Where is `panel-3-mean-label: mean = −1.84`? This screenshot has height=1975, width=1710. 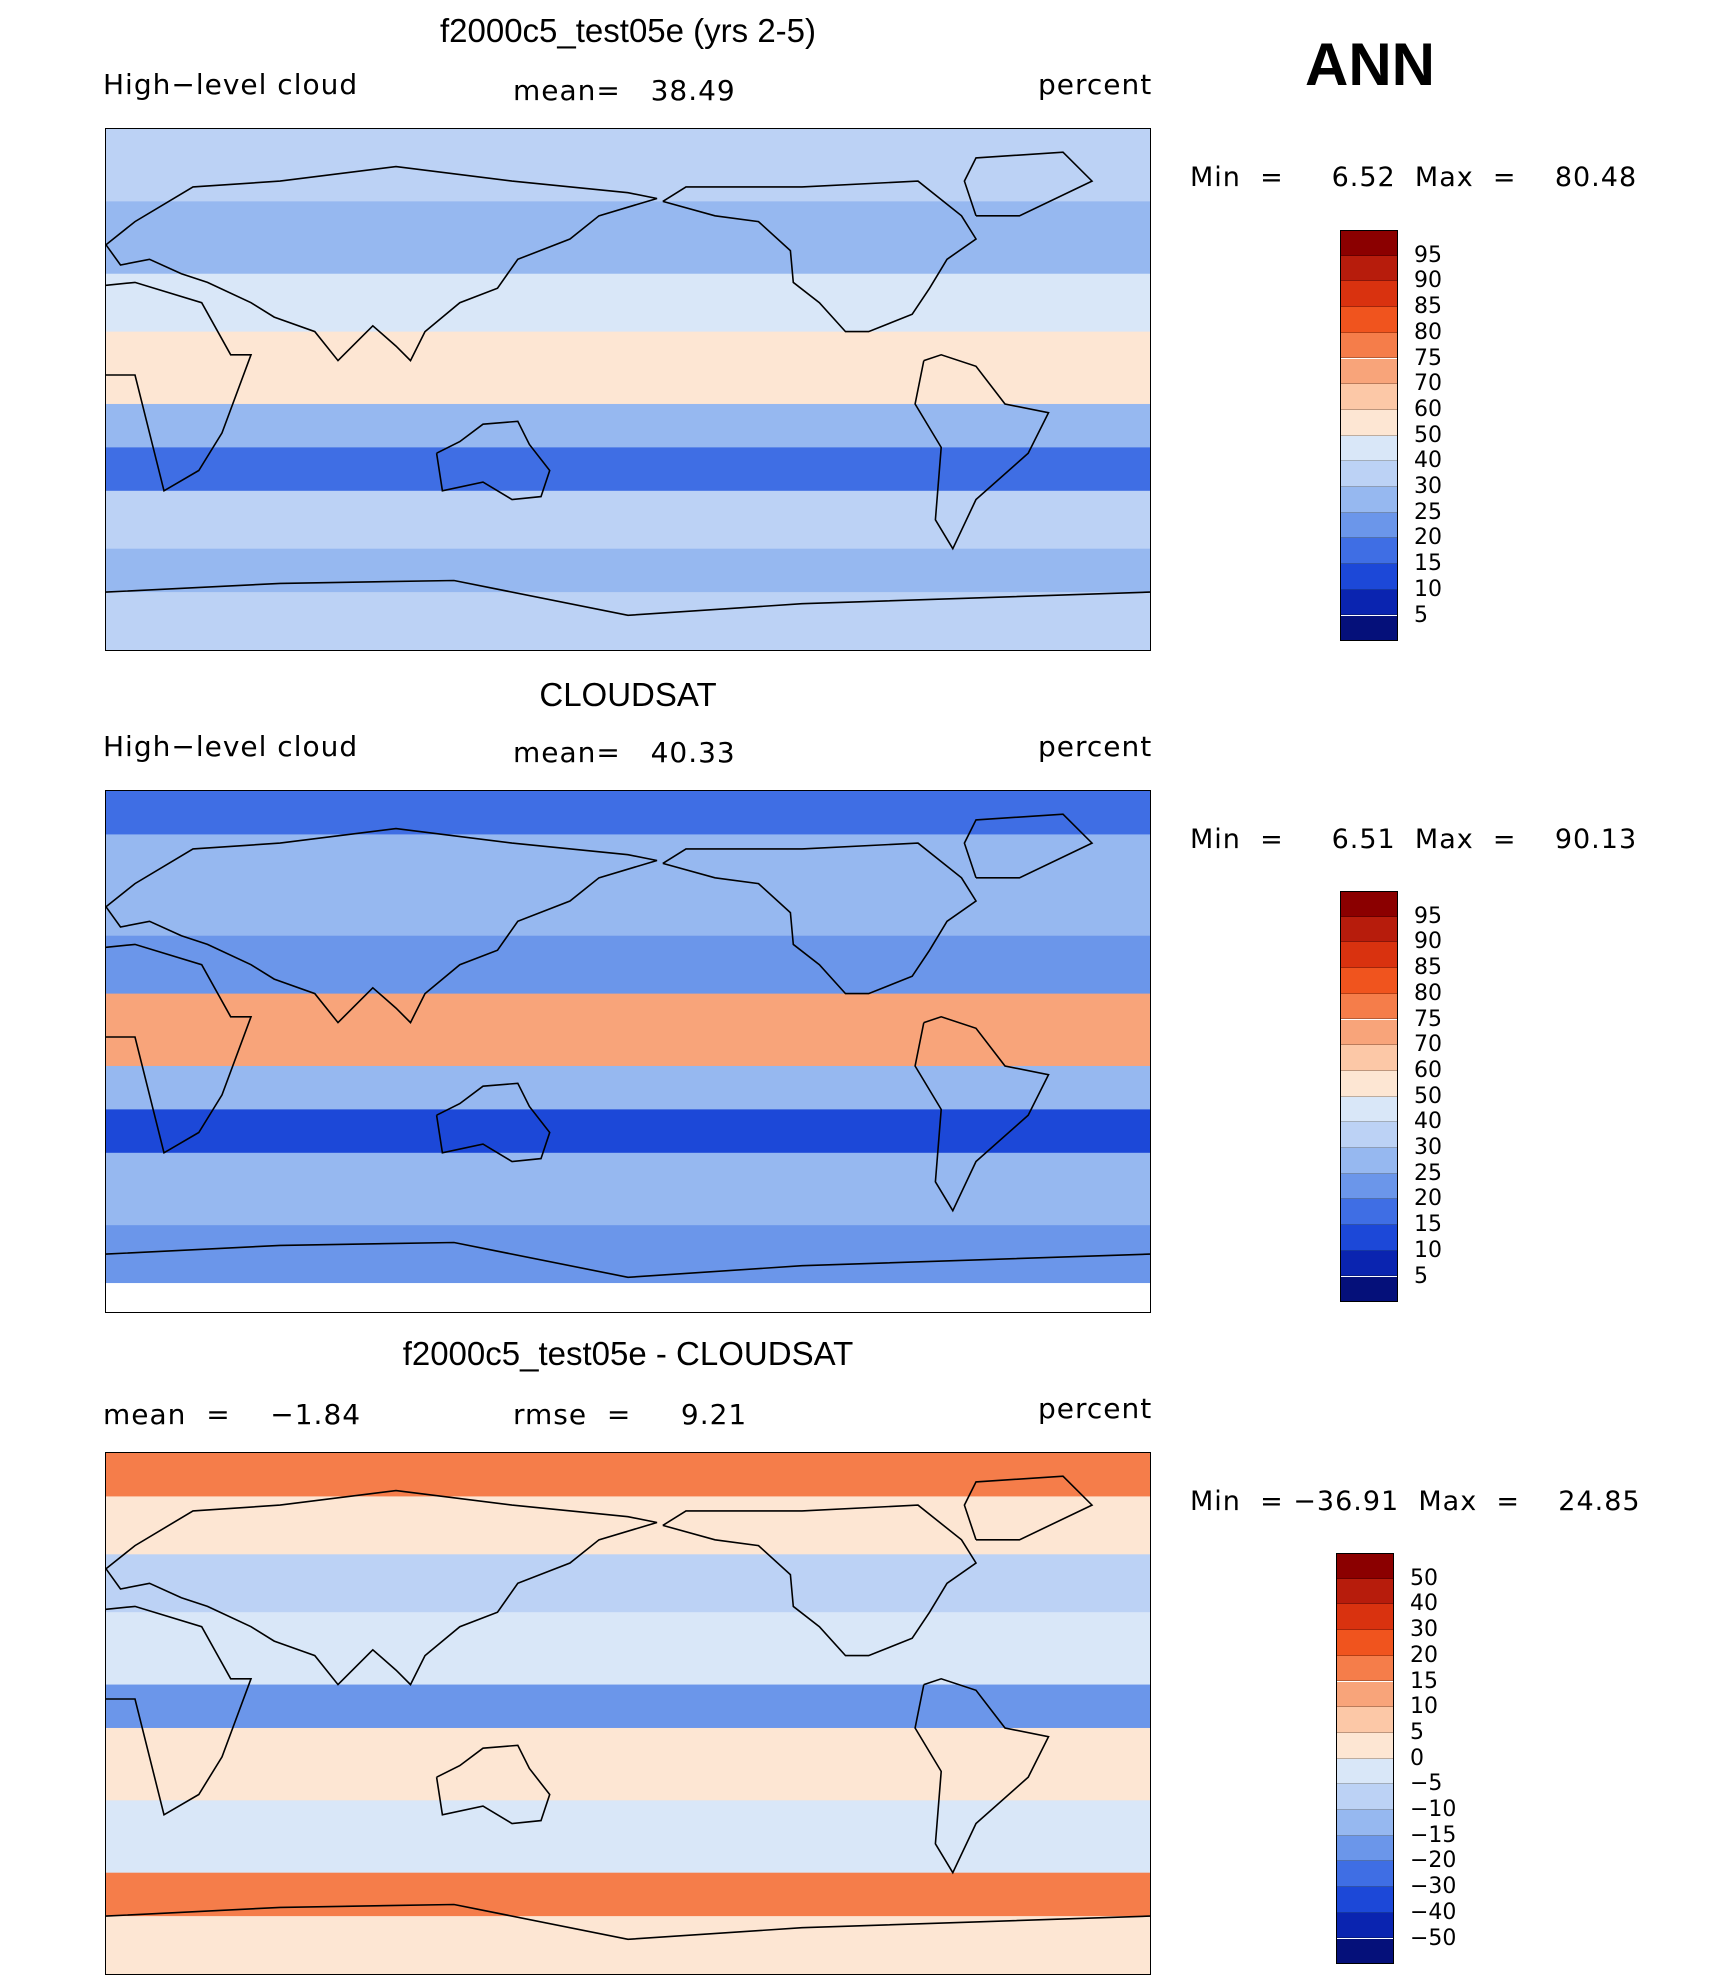 panel-3-mean-label: mean = −1.84 is located at coordinates (232, 1414).